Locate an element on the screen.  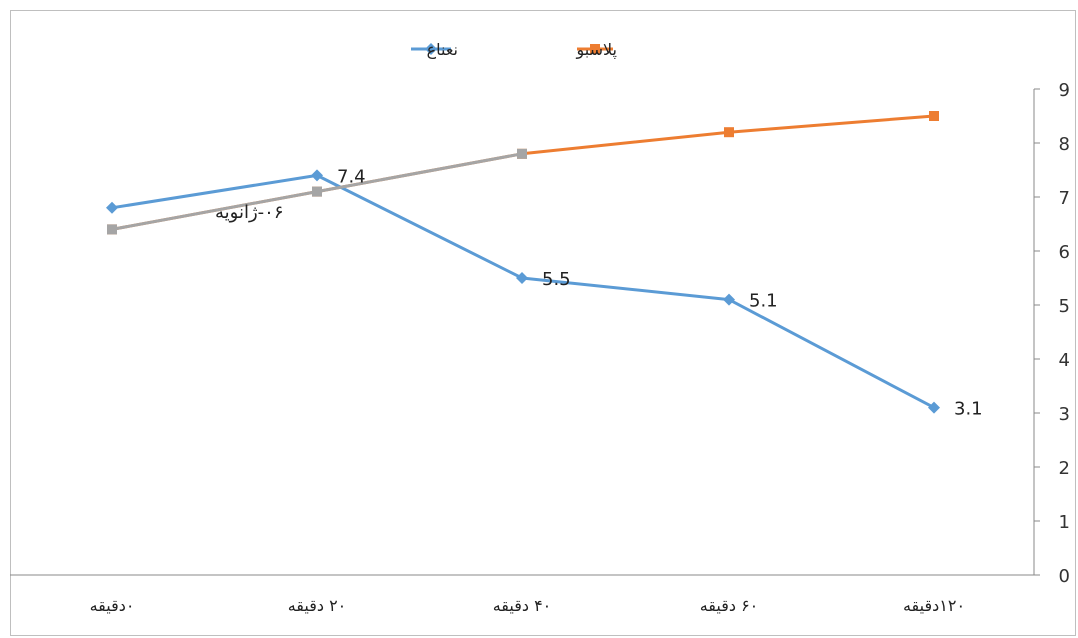
annotation-label: ۰۶-ژانویه is located at coordinates (249, 212).